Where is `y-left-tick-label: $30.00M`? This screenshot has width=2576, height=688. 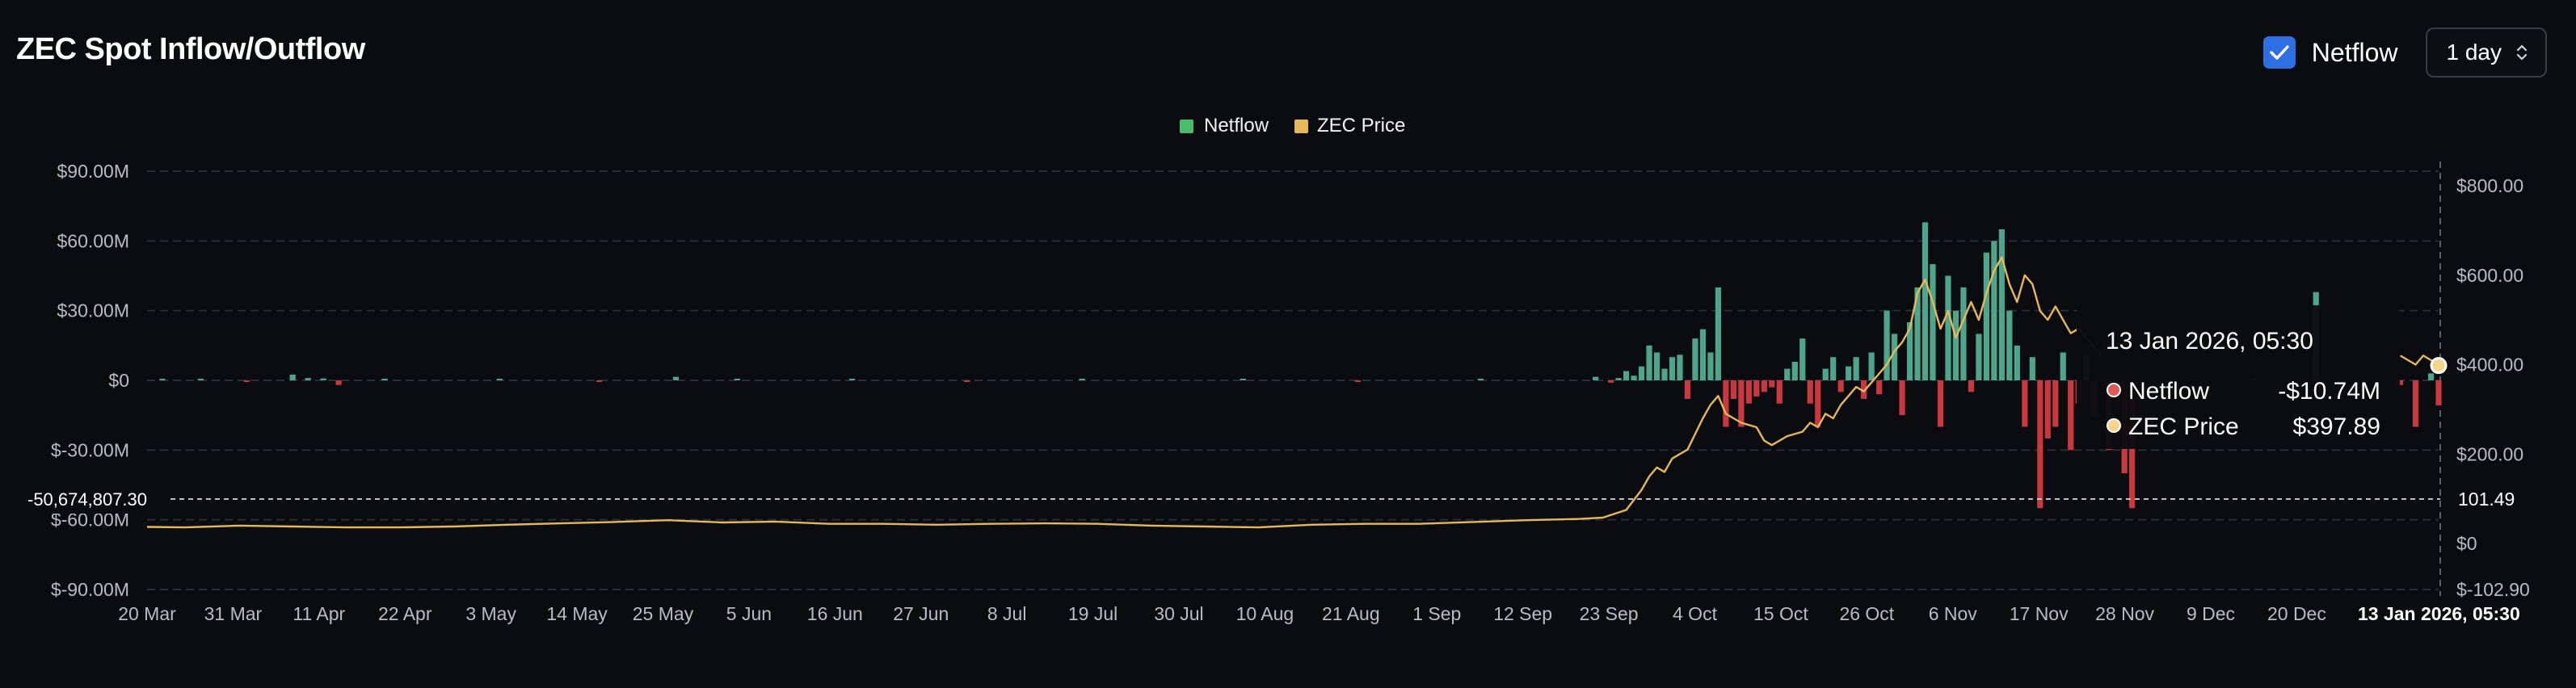 y-left-tick-label: $30.00M is located at coordinates (93, 310).